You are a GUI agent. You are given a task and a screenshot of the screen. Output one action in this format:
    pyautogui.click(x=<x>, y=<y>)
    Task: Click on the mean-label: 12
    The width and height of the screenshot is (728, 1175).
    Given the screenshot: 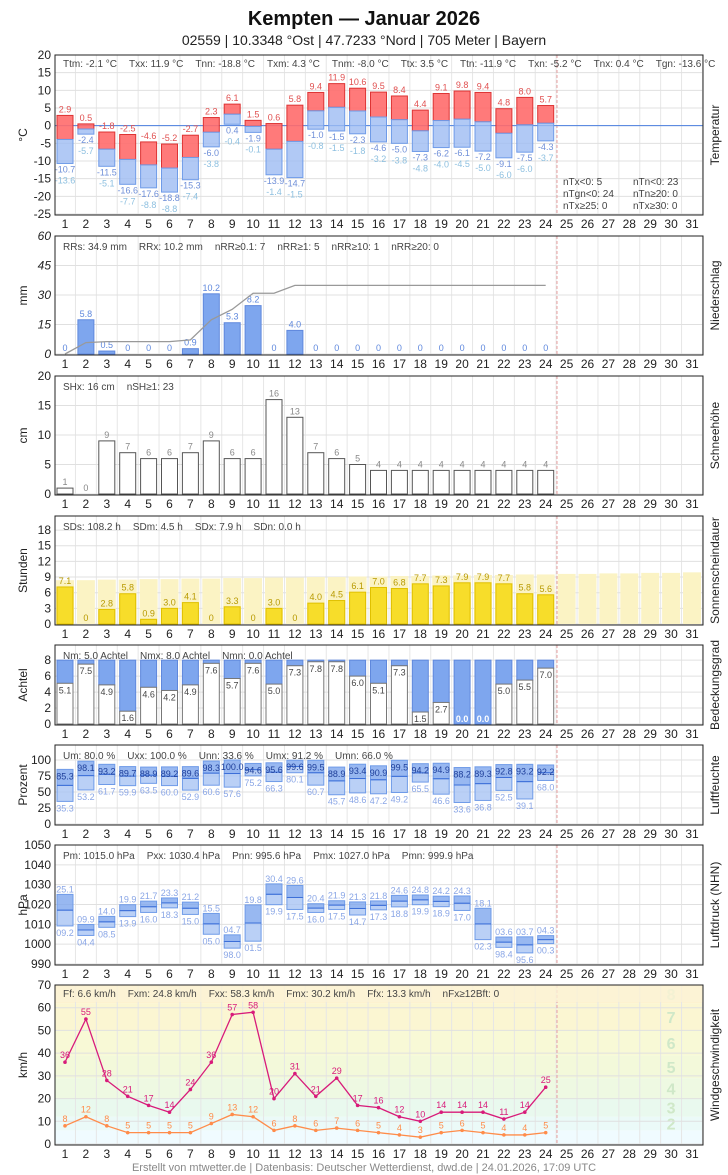 What is the action you would take?
    pyautogui.click(x=253, y=1110)
    